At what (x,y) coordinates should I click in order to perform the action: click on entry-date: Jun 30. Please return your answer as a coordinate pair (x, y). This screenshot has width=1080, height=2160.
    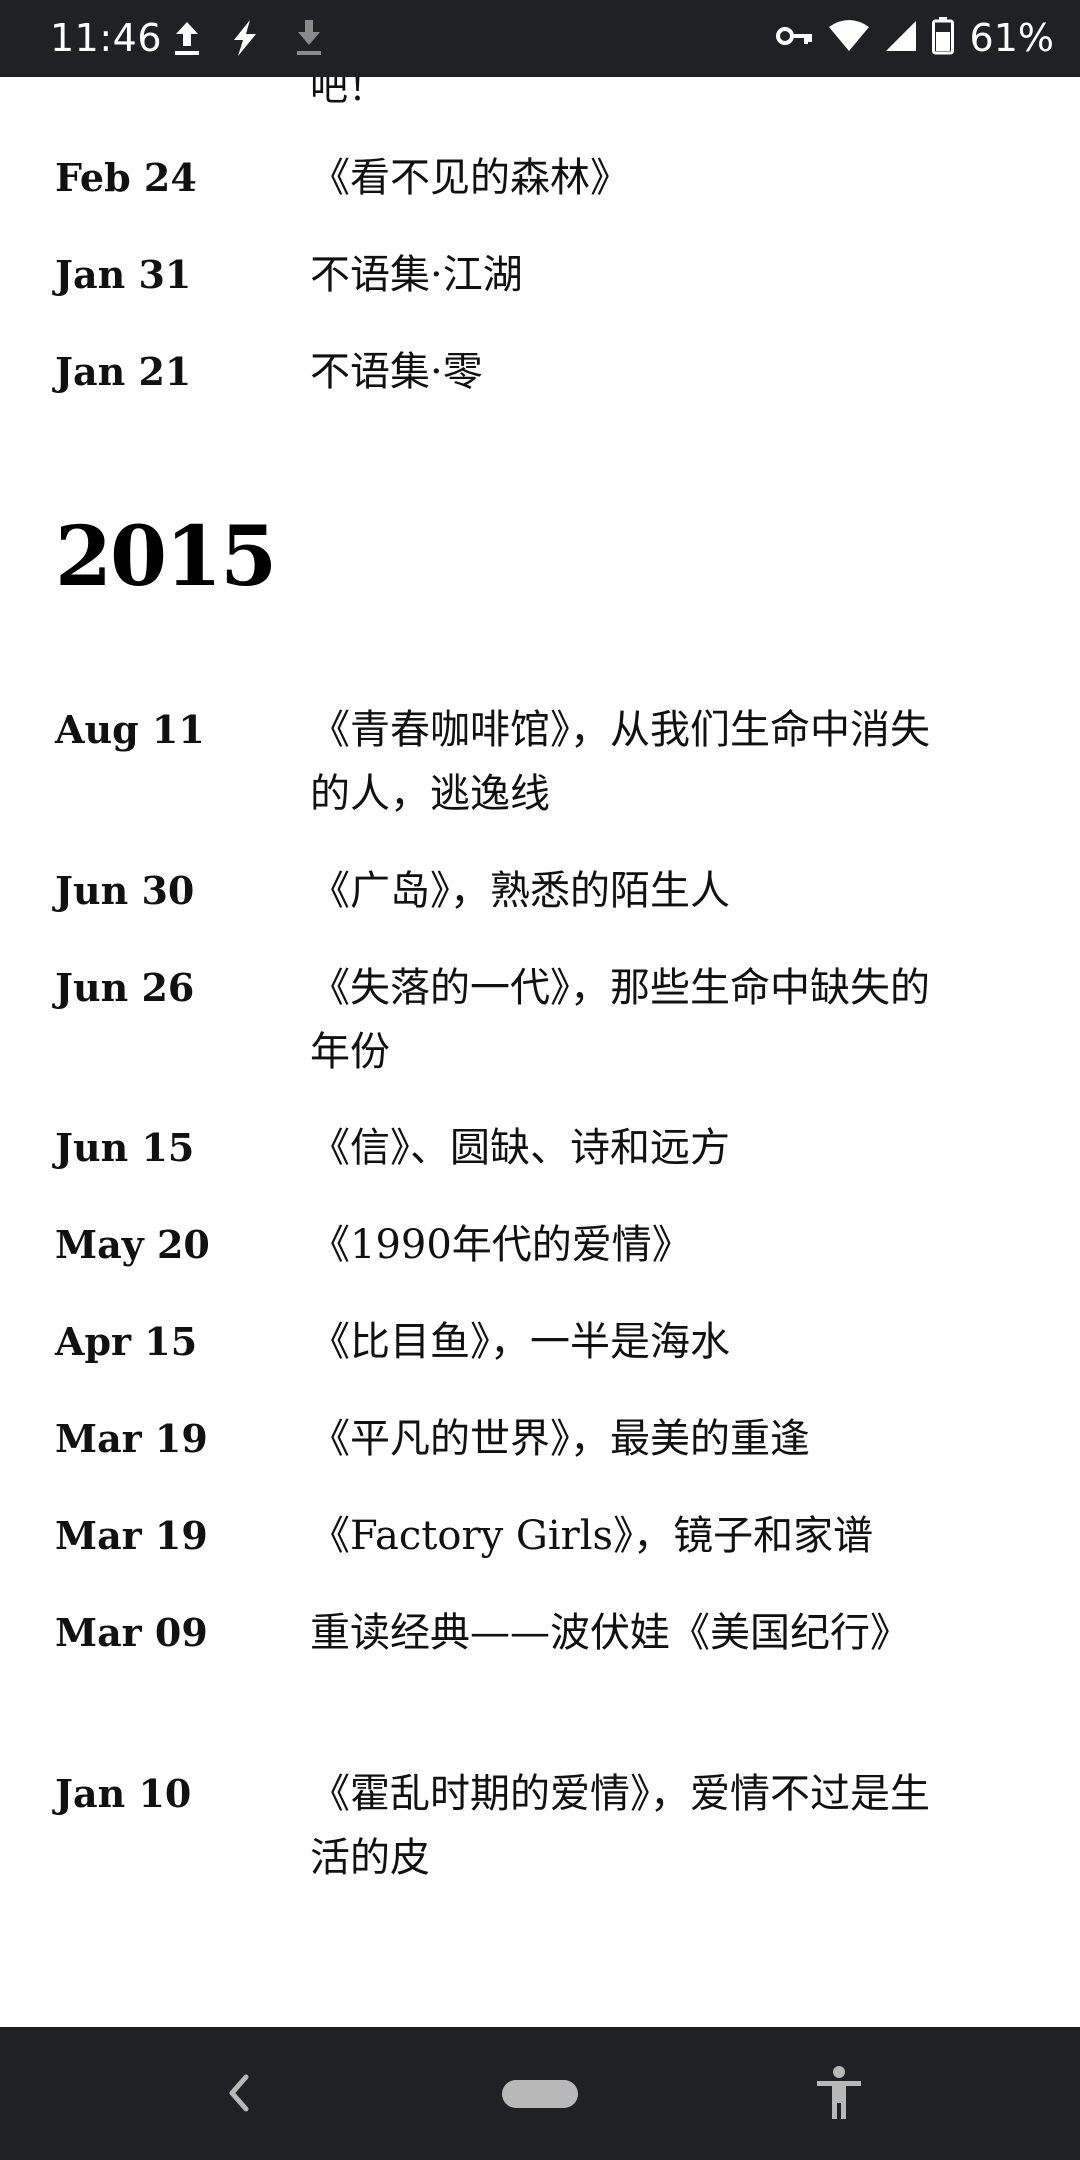
    Looking at the image, I should click on (125, 890).